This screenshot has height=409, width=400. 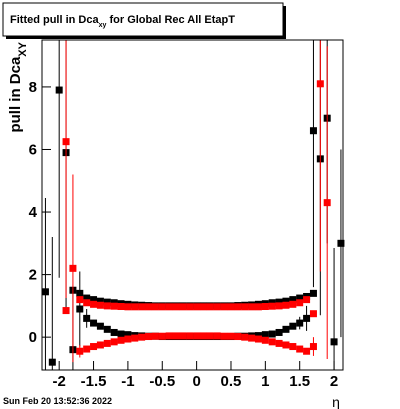 I want to click on y-tick-label: 4, so click(x=33, y=212).